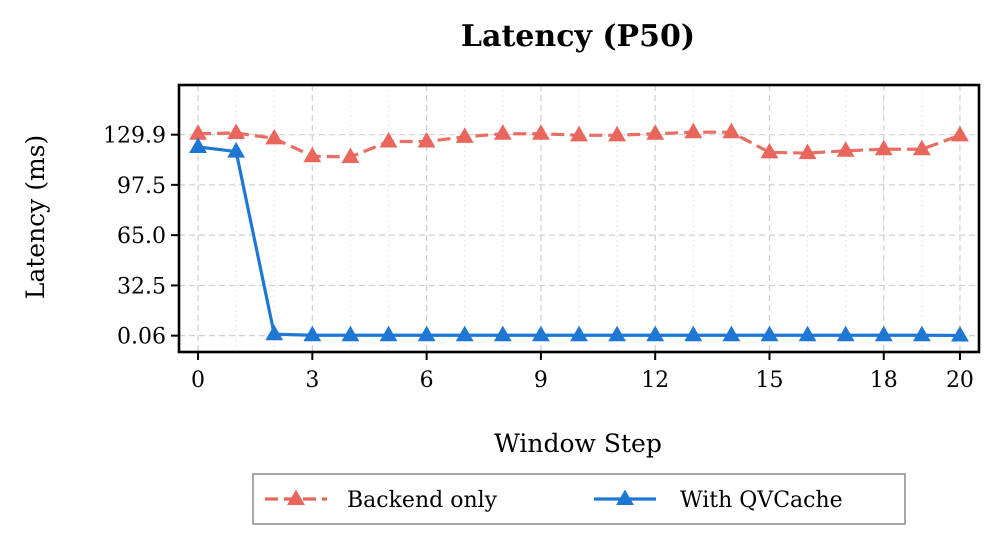  What do you see at coordinates (541, 380) in the screenshot?
I see `x-tick-label: 9` at bounding box center [541, 380].